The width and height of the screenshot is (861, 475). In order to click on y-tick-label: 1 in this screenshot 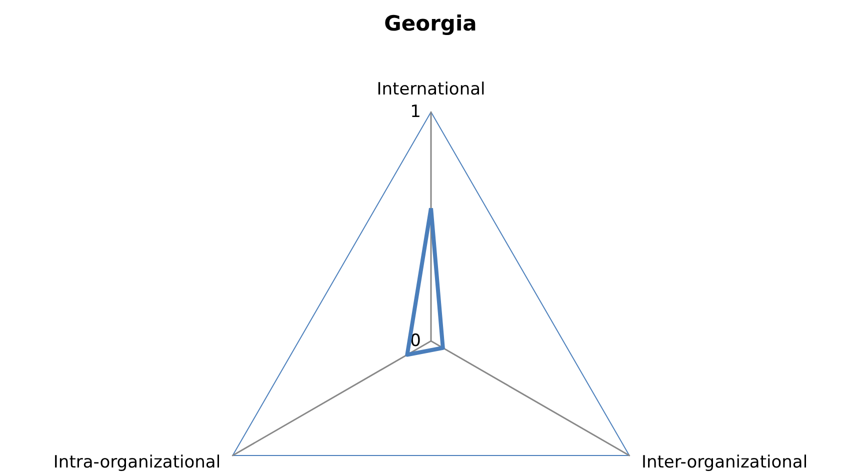, I will do `click(415, 112)`.